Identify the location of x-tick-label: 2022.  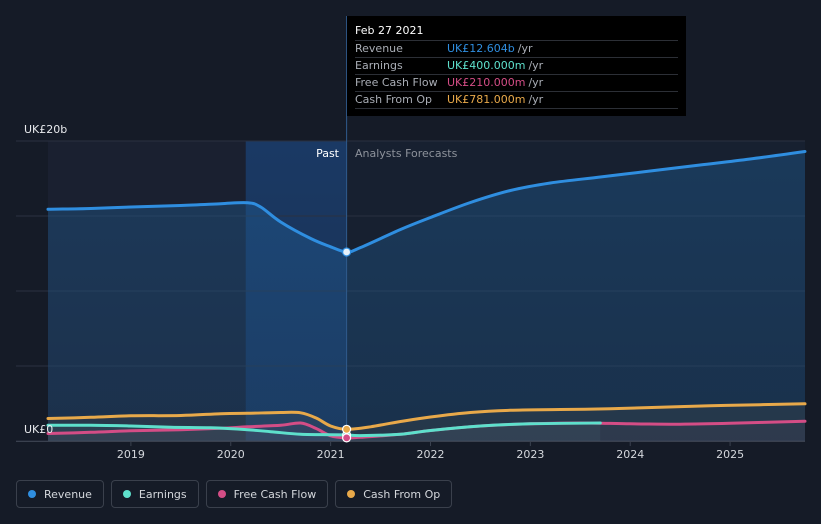
(430, 454).